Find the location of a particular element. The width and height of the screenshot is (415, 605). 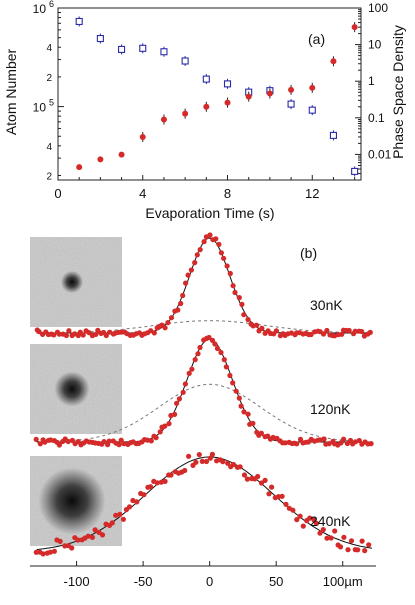

panel-b-x-tick-label: -50 is located at coordinates (143, 581).